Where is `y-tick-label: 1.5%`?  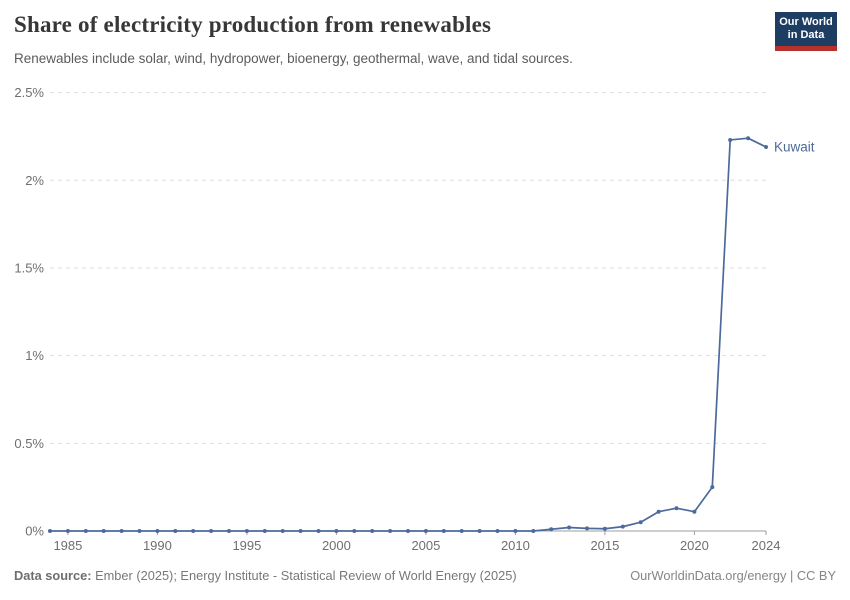 y-tick-label: 1.5% is located at coordinates (29, 267).